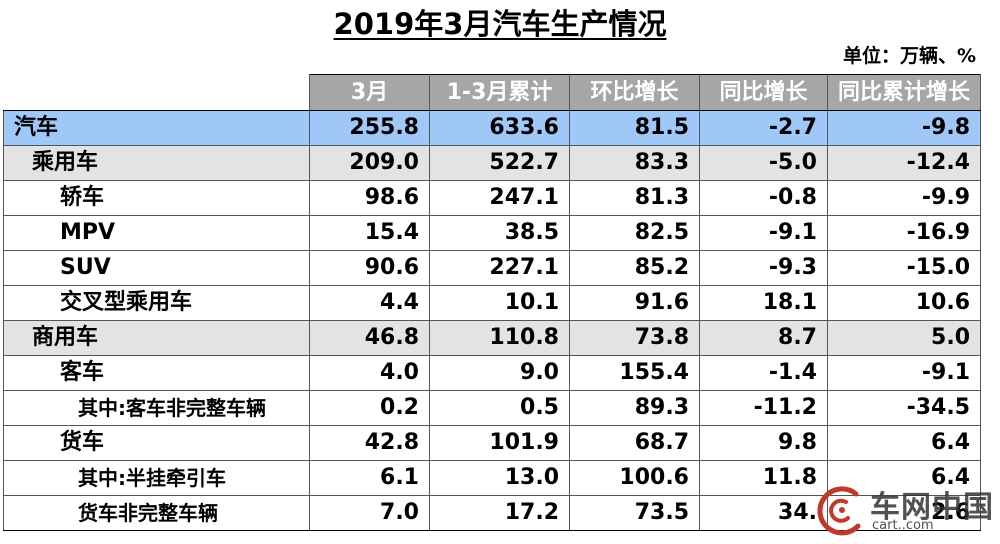 The height and width of the screenshot is (544, 1000). I want to click on row-value-cell: 38.5, so click(499, 233).